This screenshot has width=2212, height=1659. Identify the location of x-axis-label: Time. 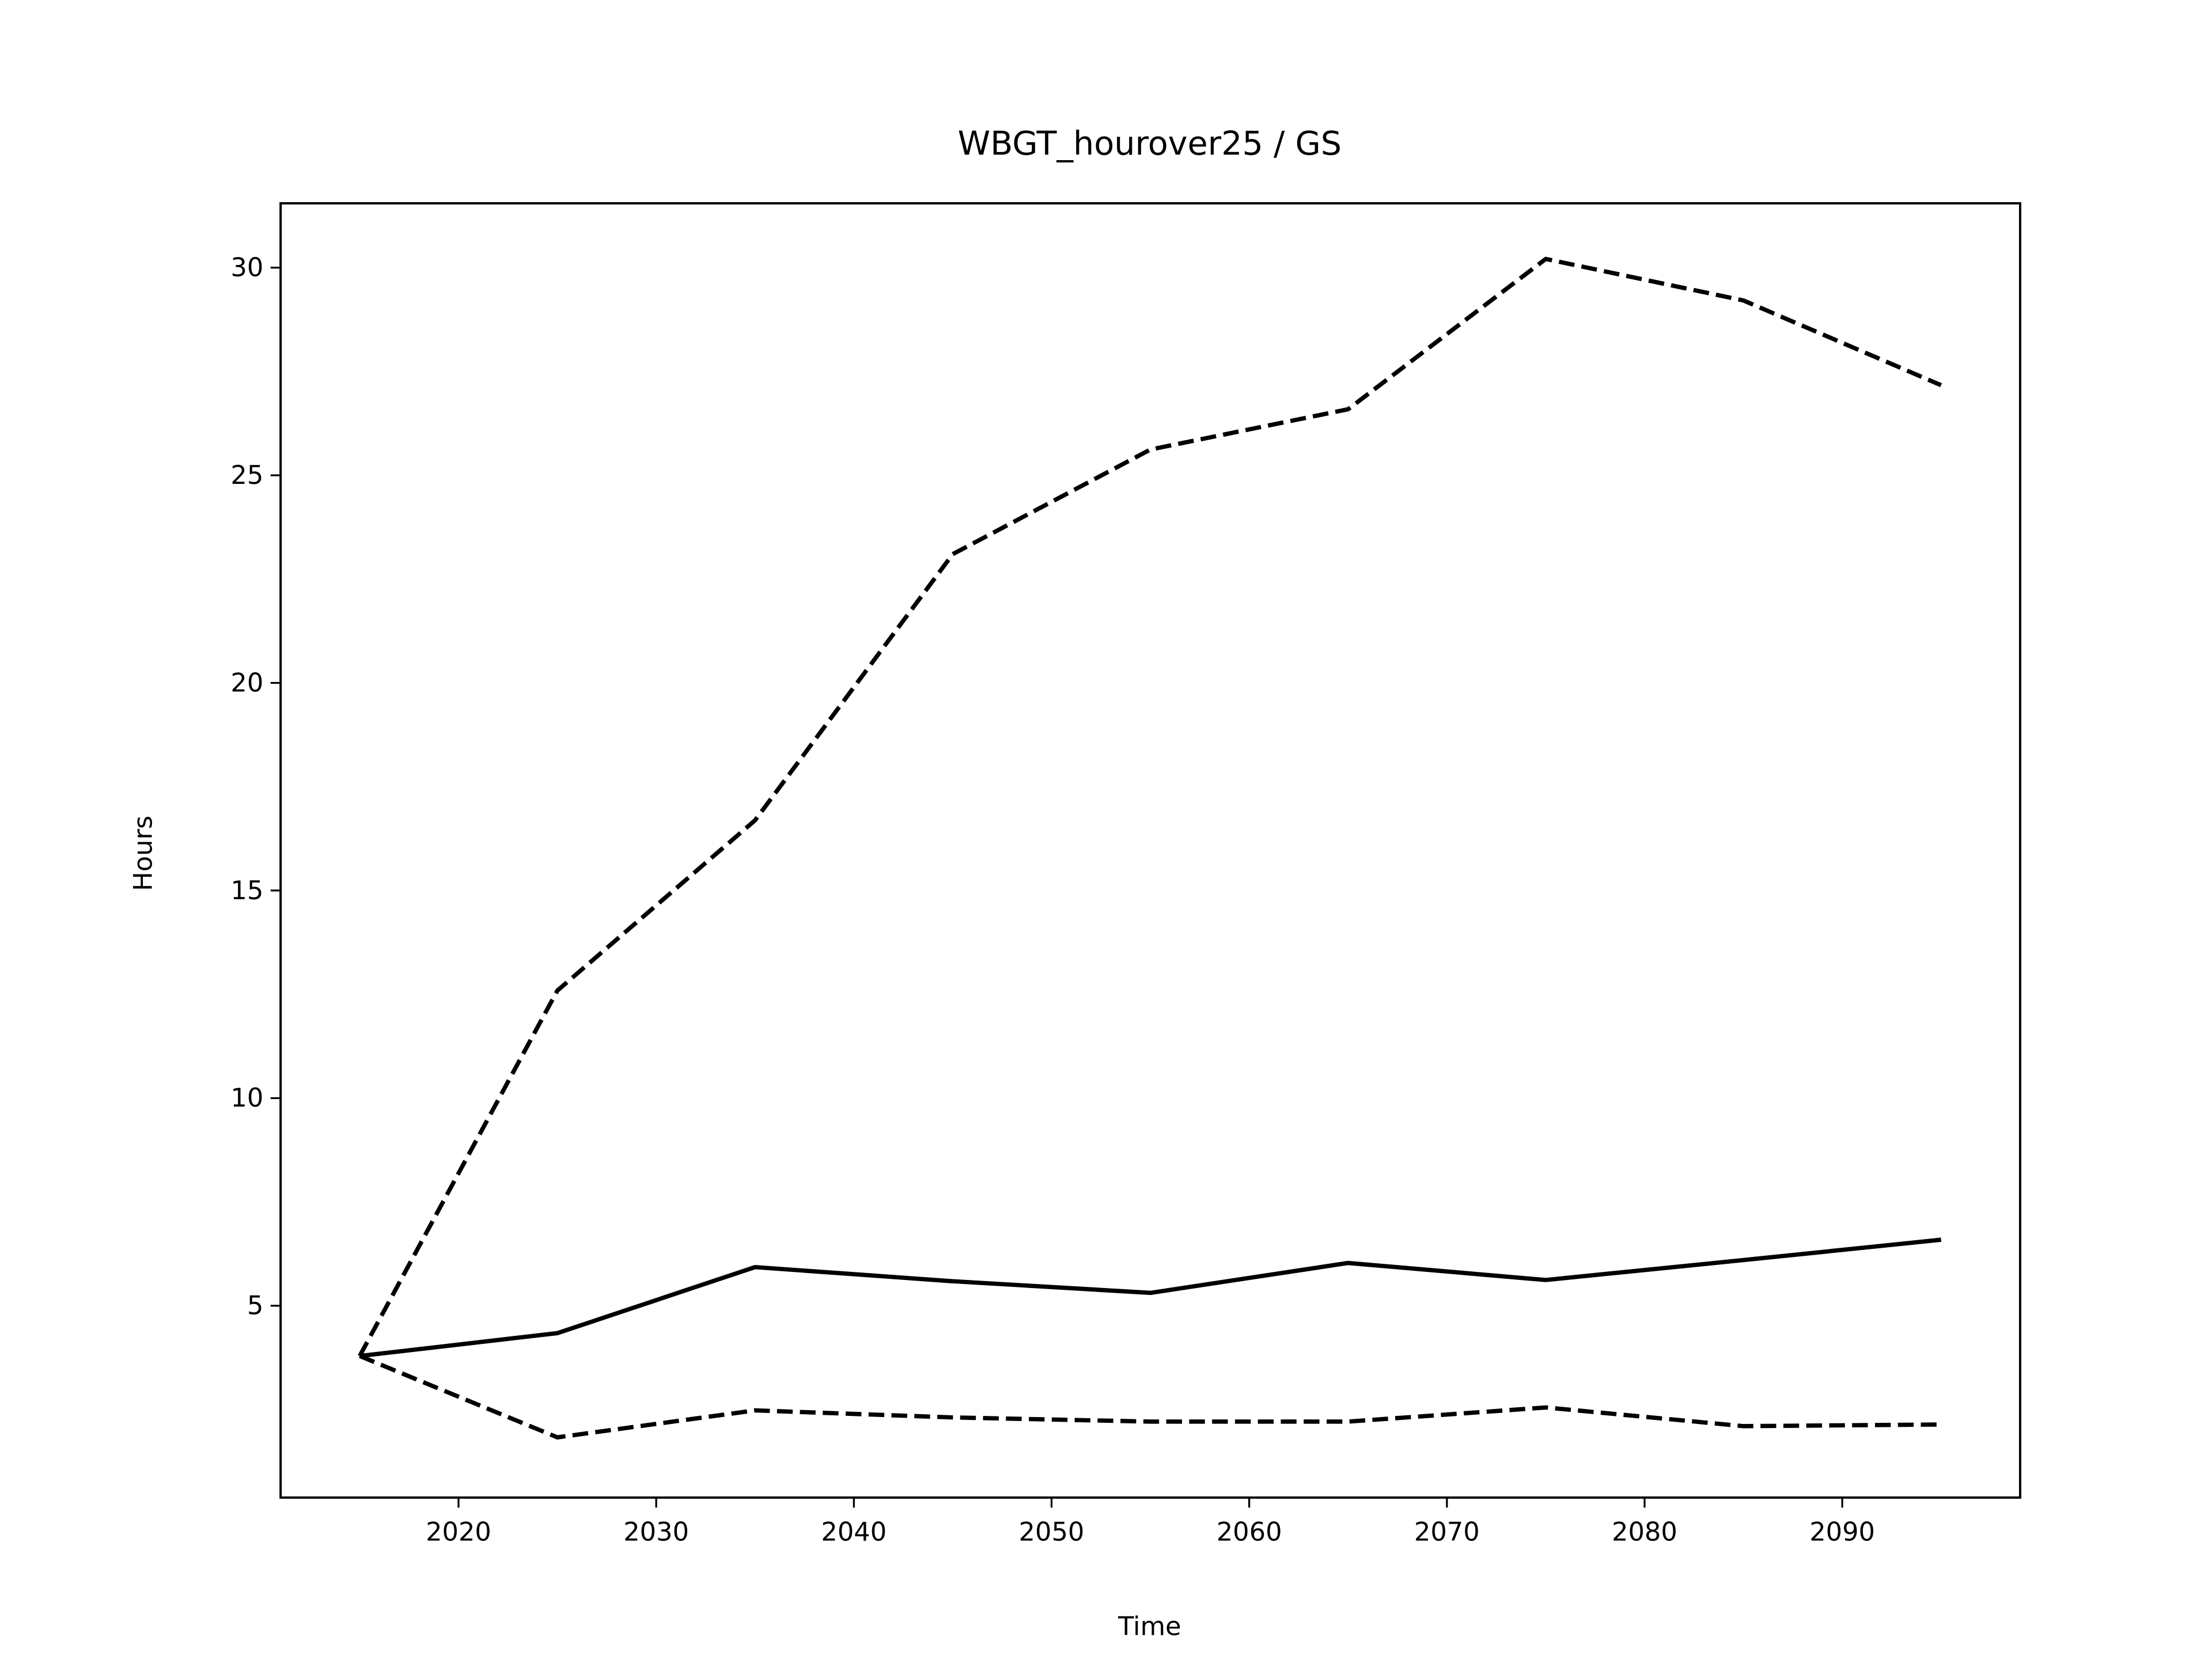
(1149, 1626).